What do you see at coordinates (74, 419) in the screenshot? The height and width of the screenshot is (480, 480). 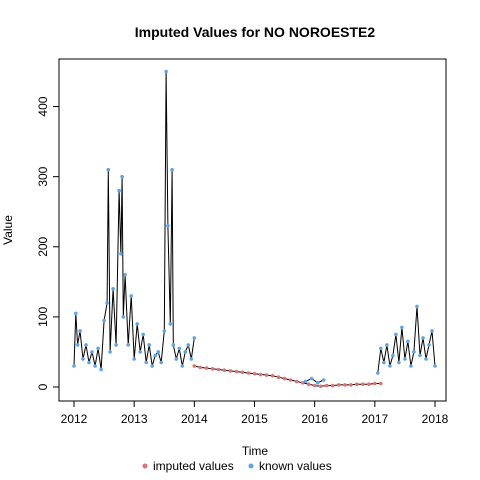 I see `x-tick-label: 2012` at bounding box center [74, 419].